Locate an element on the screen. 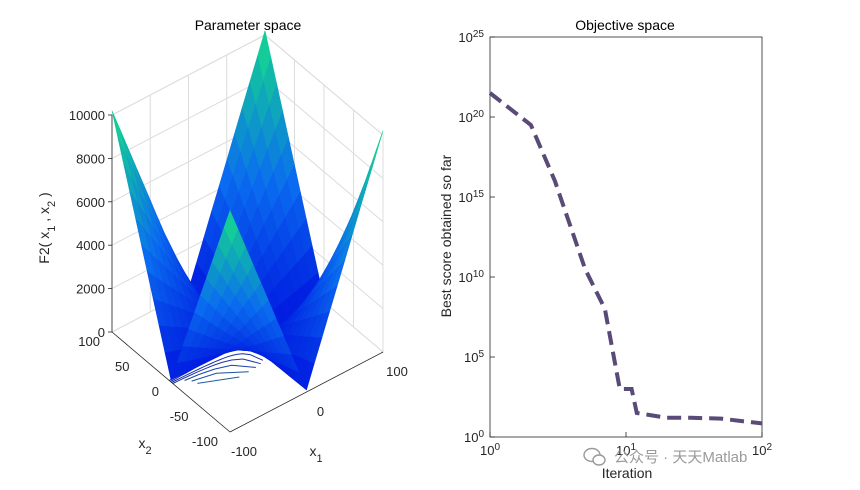  x2-axis-line is located at coordinates (171, 382).